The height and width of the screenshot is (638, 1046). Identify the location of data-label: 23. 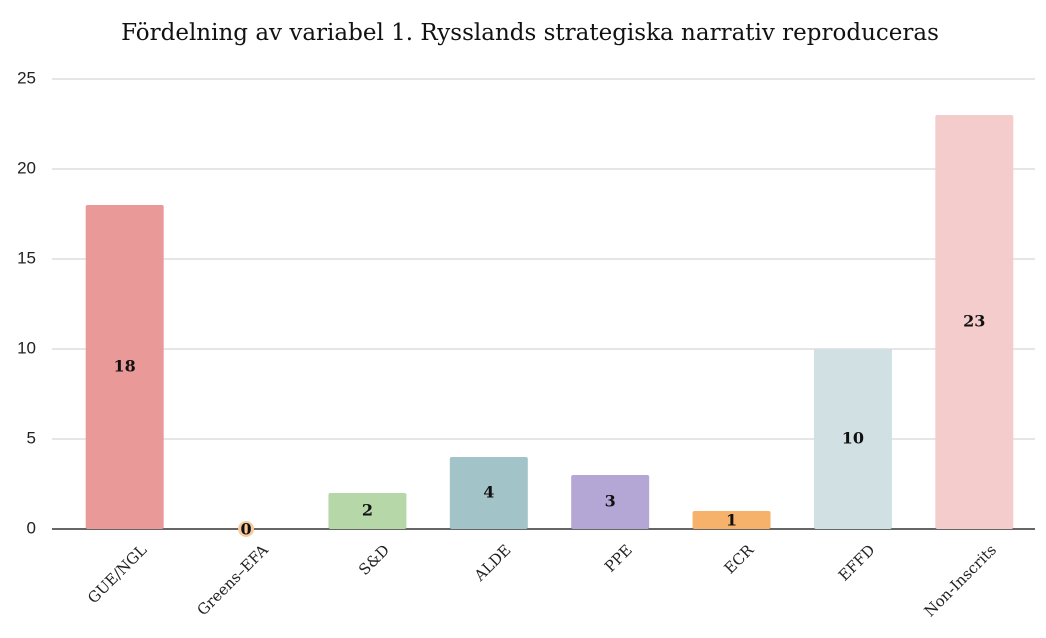
(974, 321).